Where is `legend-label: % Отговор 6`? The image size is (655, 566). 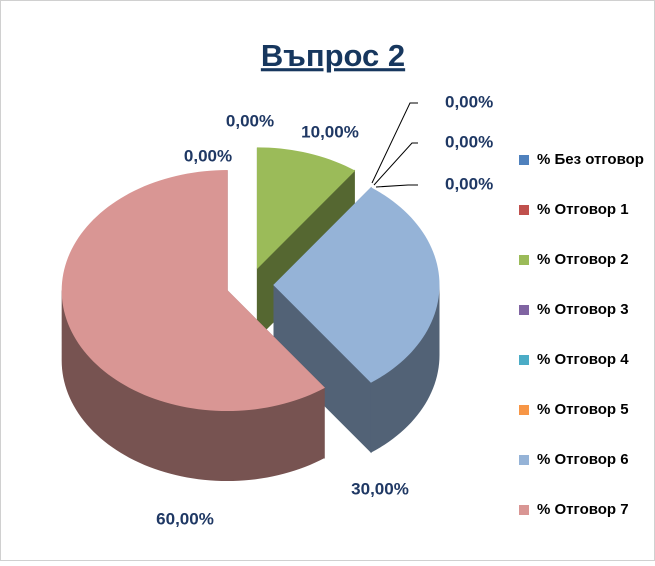 legend-label: % Отговор 6 is located at coordinates (583, 459).